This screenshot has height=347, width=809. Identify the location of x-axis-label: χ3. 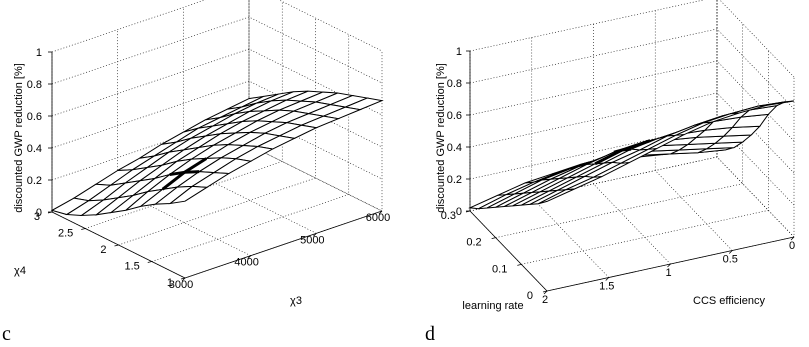
(296, 301).